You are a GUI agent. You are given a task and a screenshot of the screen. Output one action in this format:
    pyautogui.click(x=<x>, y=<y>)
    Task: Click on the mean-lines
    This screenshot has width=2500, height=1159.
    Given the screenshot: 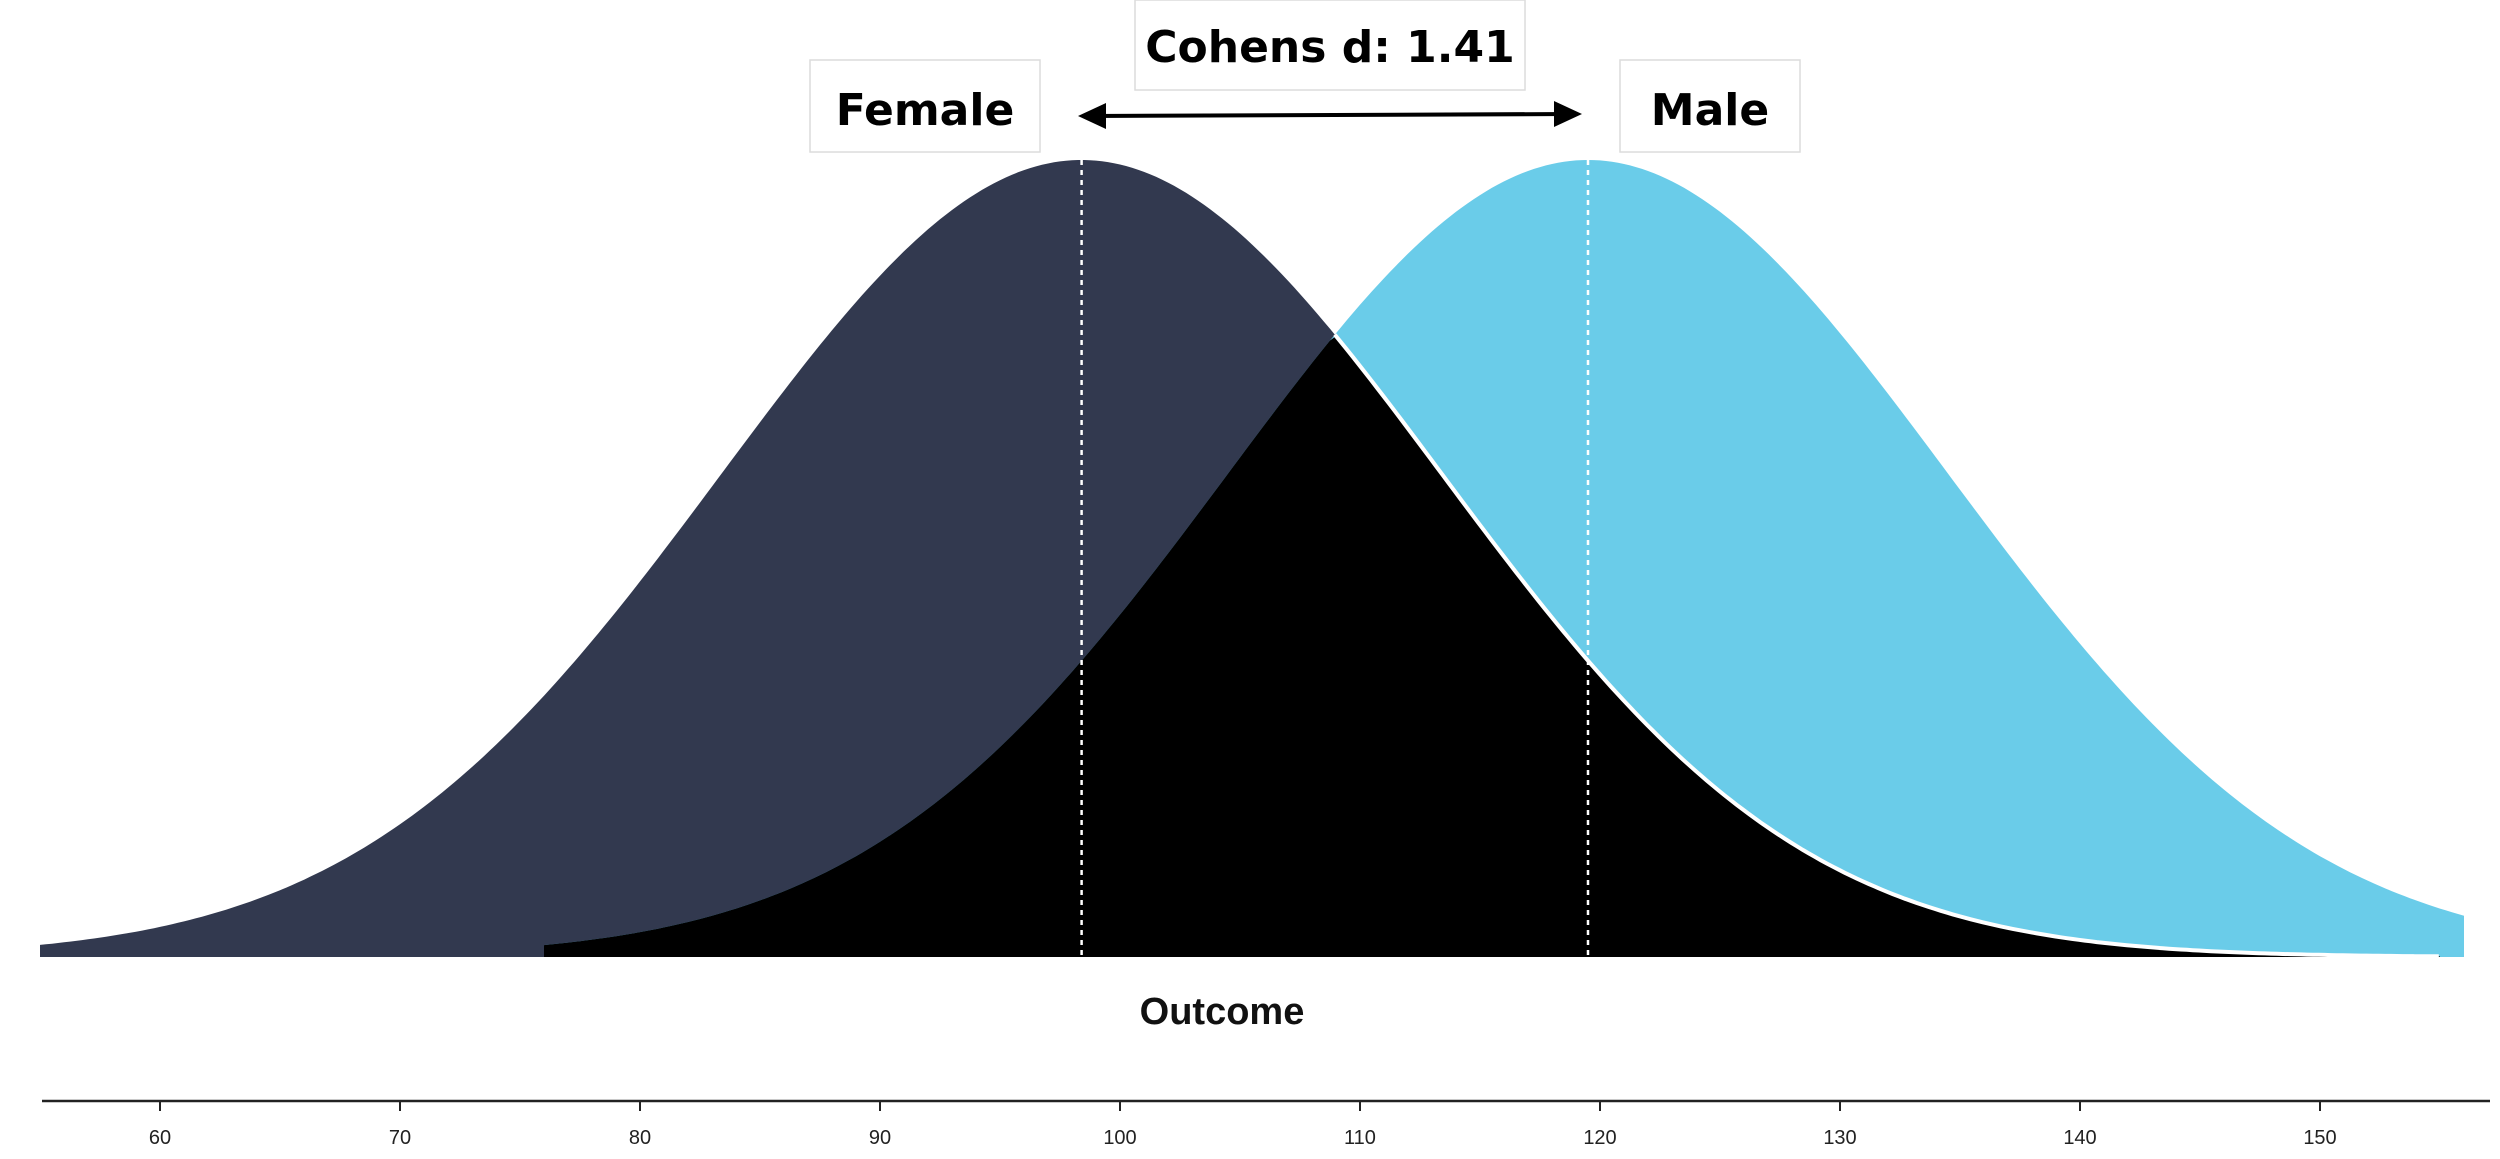 What is the action you would take?
    pyautogui.click(x=1335, y=558)
    